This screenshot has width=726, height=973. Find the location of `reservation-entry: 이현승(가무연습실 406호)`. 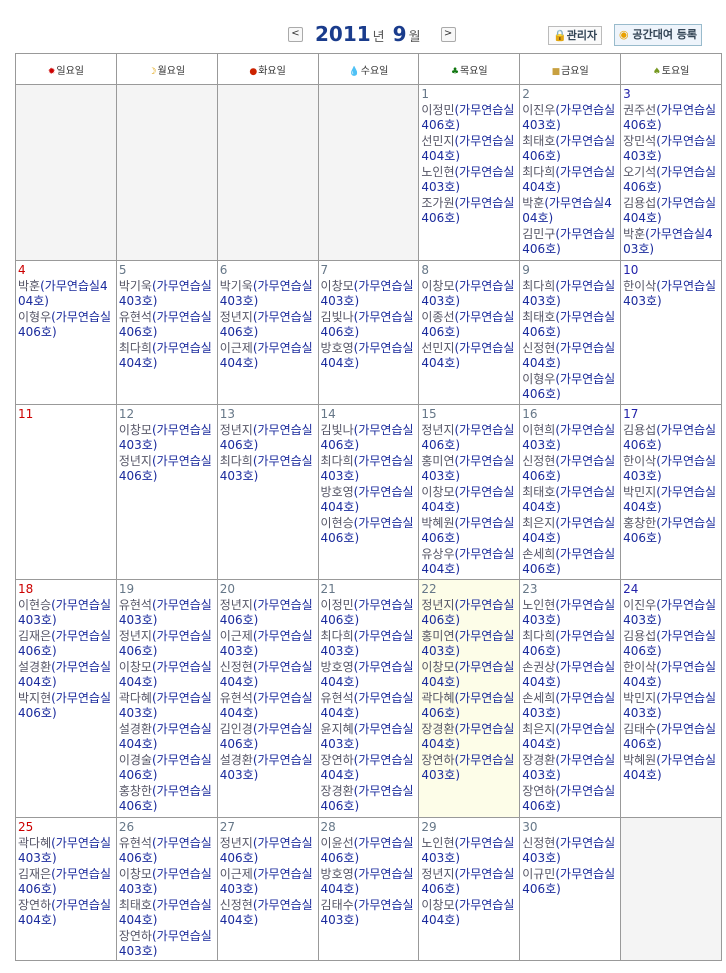

reservation-entry: 이현승(가무연습실 406호) is located at coordinates (369, 531).